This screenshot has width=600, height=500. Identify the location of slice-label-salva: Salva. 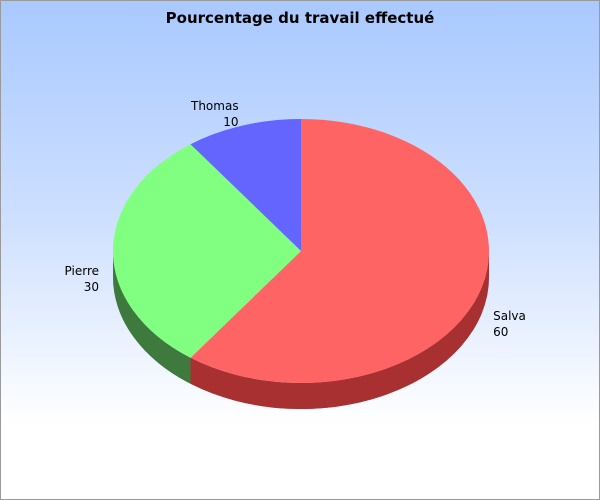
(509, 316).